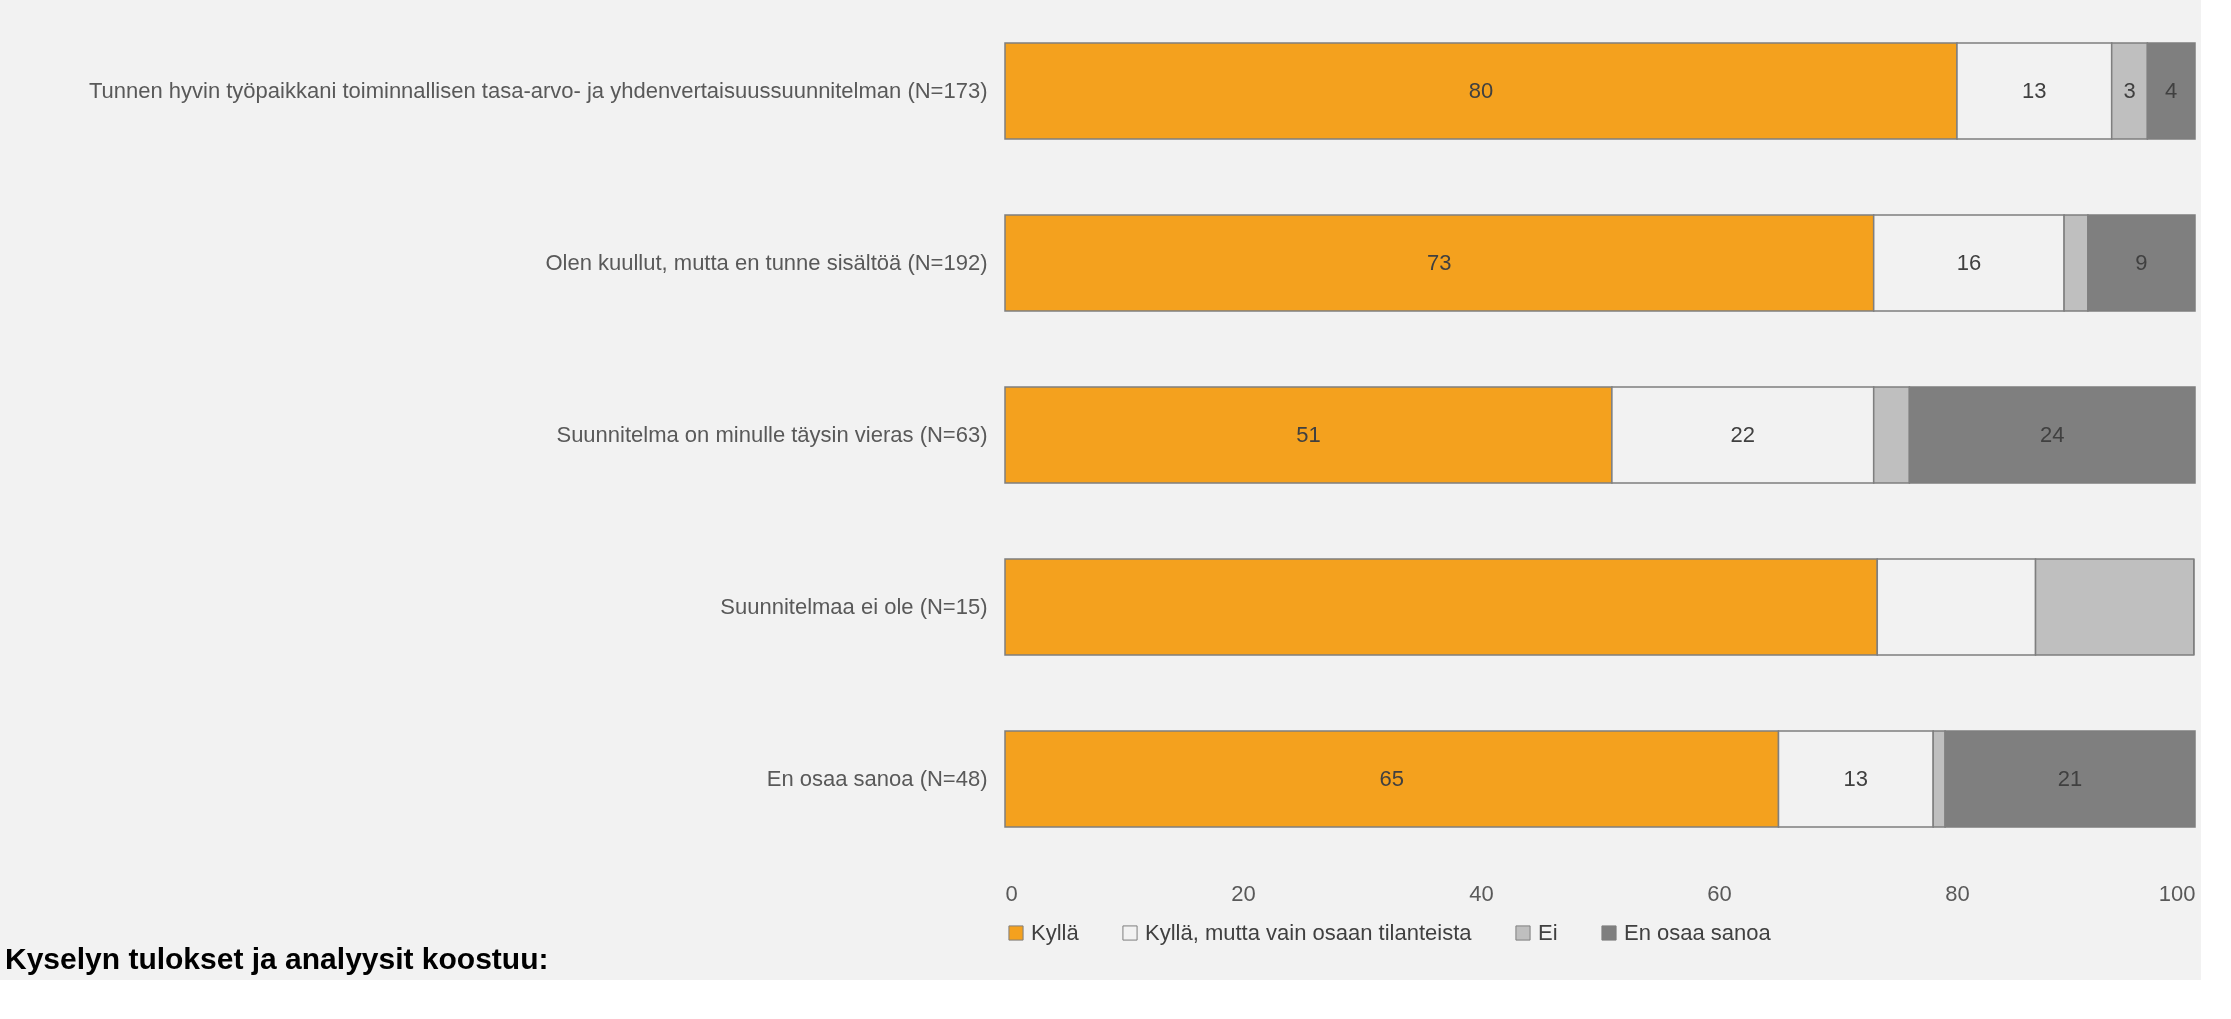 This screenshot has width=2231, height=1019. What do you see at coordinates (1309, 932) in the screenshot?
I see `legend-label: Kyllä, mutta vain osaan tilanteista` at bounding box center [1309, 932].